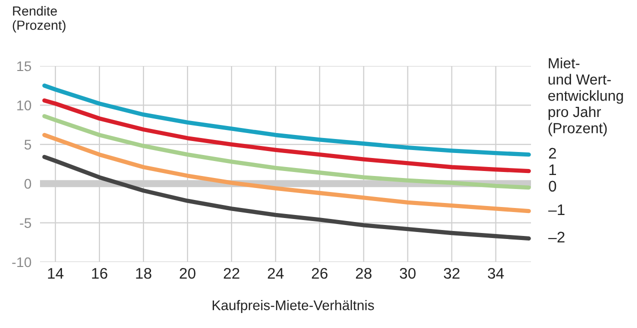  What do you see at coordinates (144, 273) in the screenshot?
I see `x-tick-label: 18` at bounding box center [144, 273].